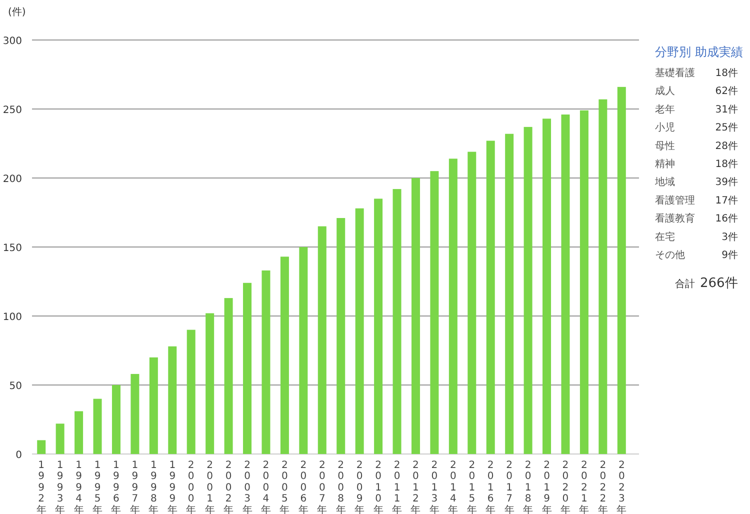 This screenshot has height=514, width=750. I want to click on x-tick-label: 1995年, so click(97, 487).